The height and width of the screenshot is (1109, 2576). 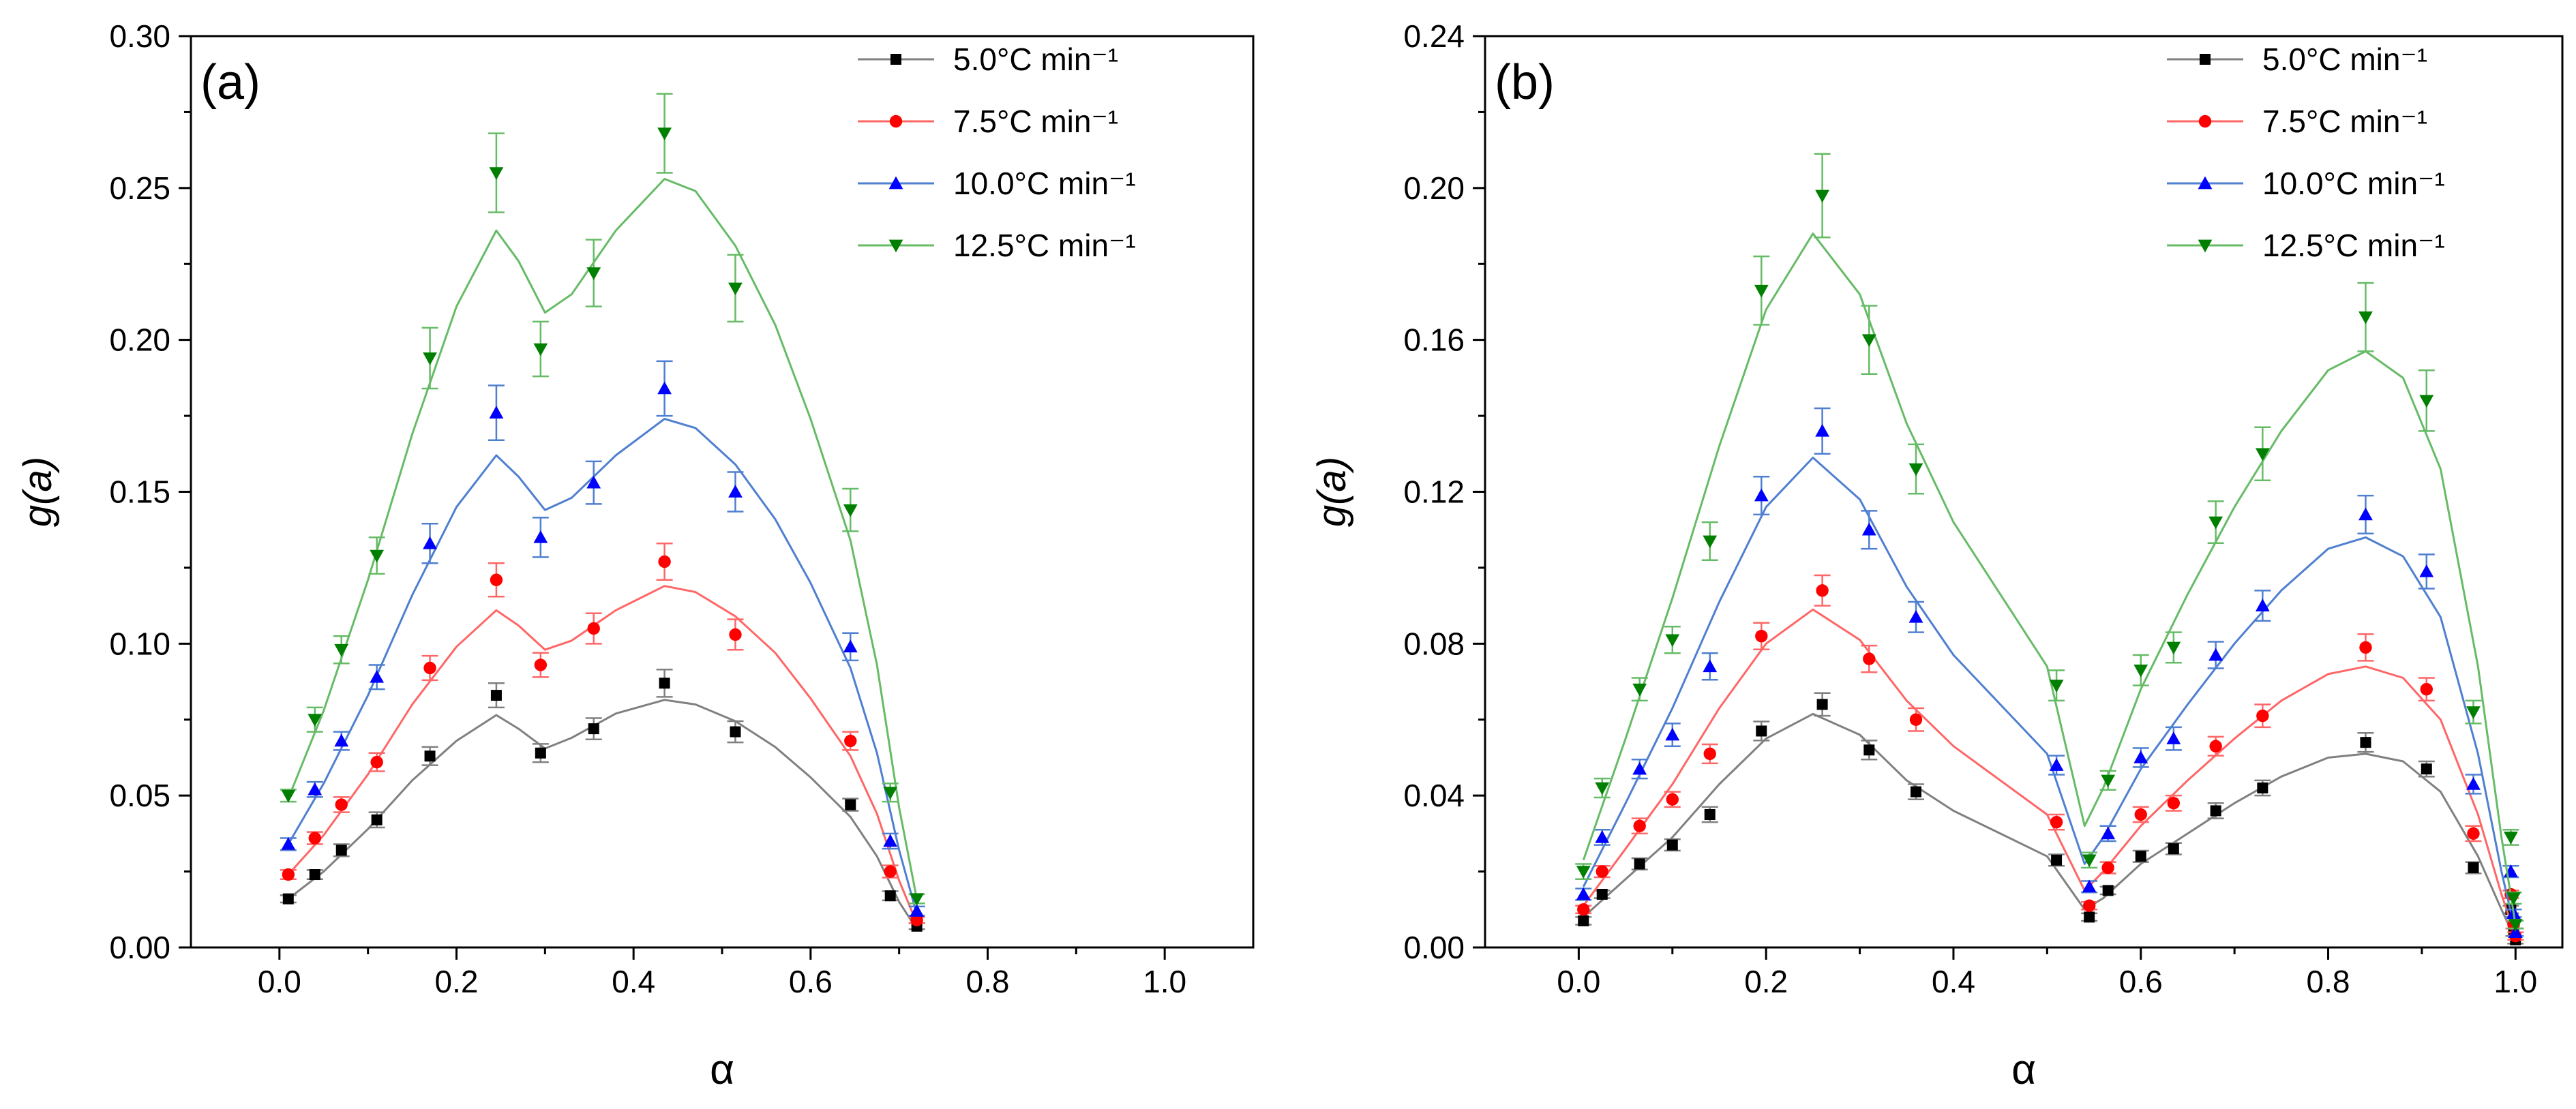 What do you see at coordinates (1044, 245) in the screenshot?
I see `legend-label: 12.5°C min⁻¹` at bounding box center [1044, 245].